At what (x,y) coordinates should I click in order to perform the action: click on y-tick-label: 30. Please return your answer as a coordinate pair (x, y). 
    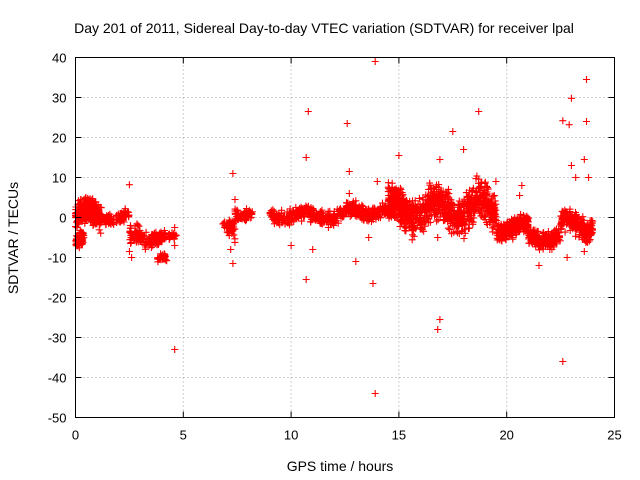
    Looking at the image, I should click on (59, 98).